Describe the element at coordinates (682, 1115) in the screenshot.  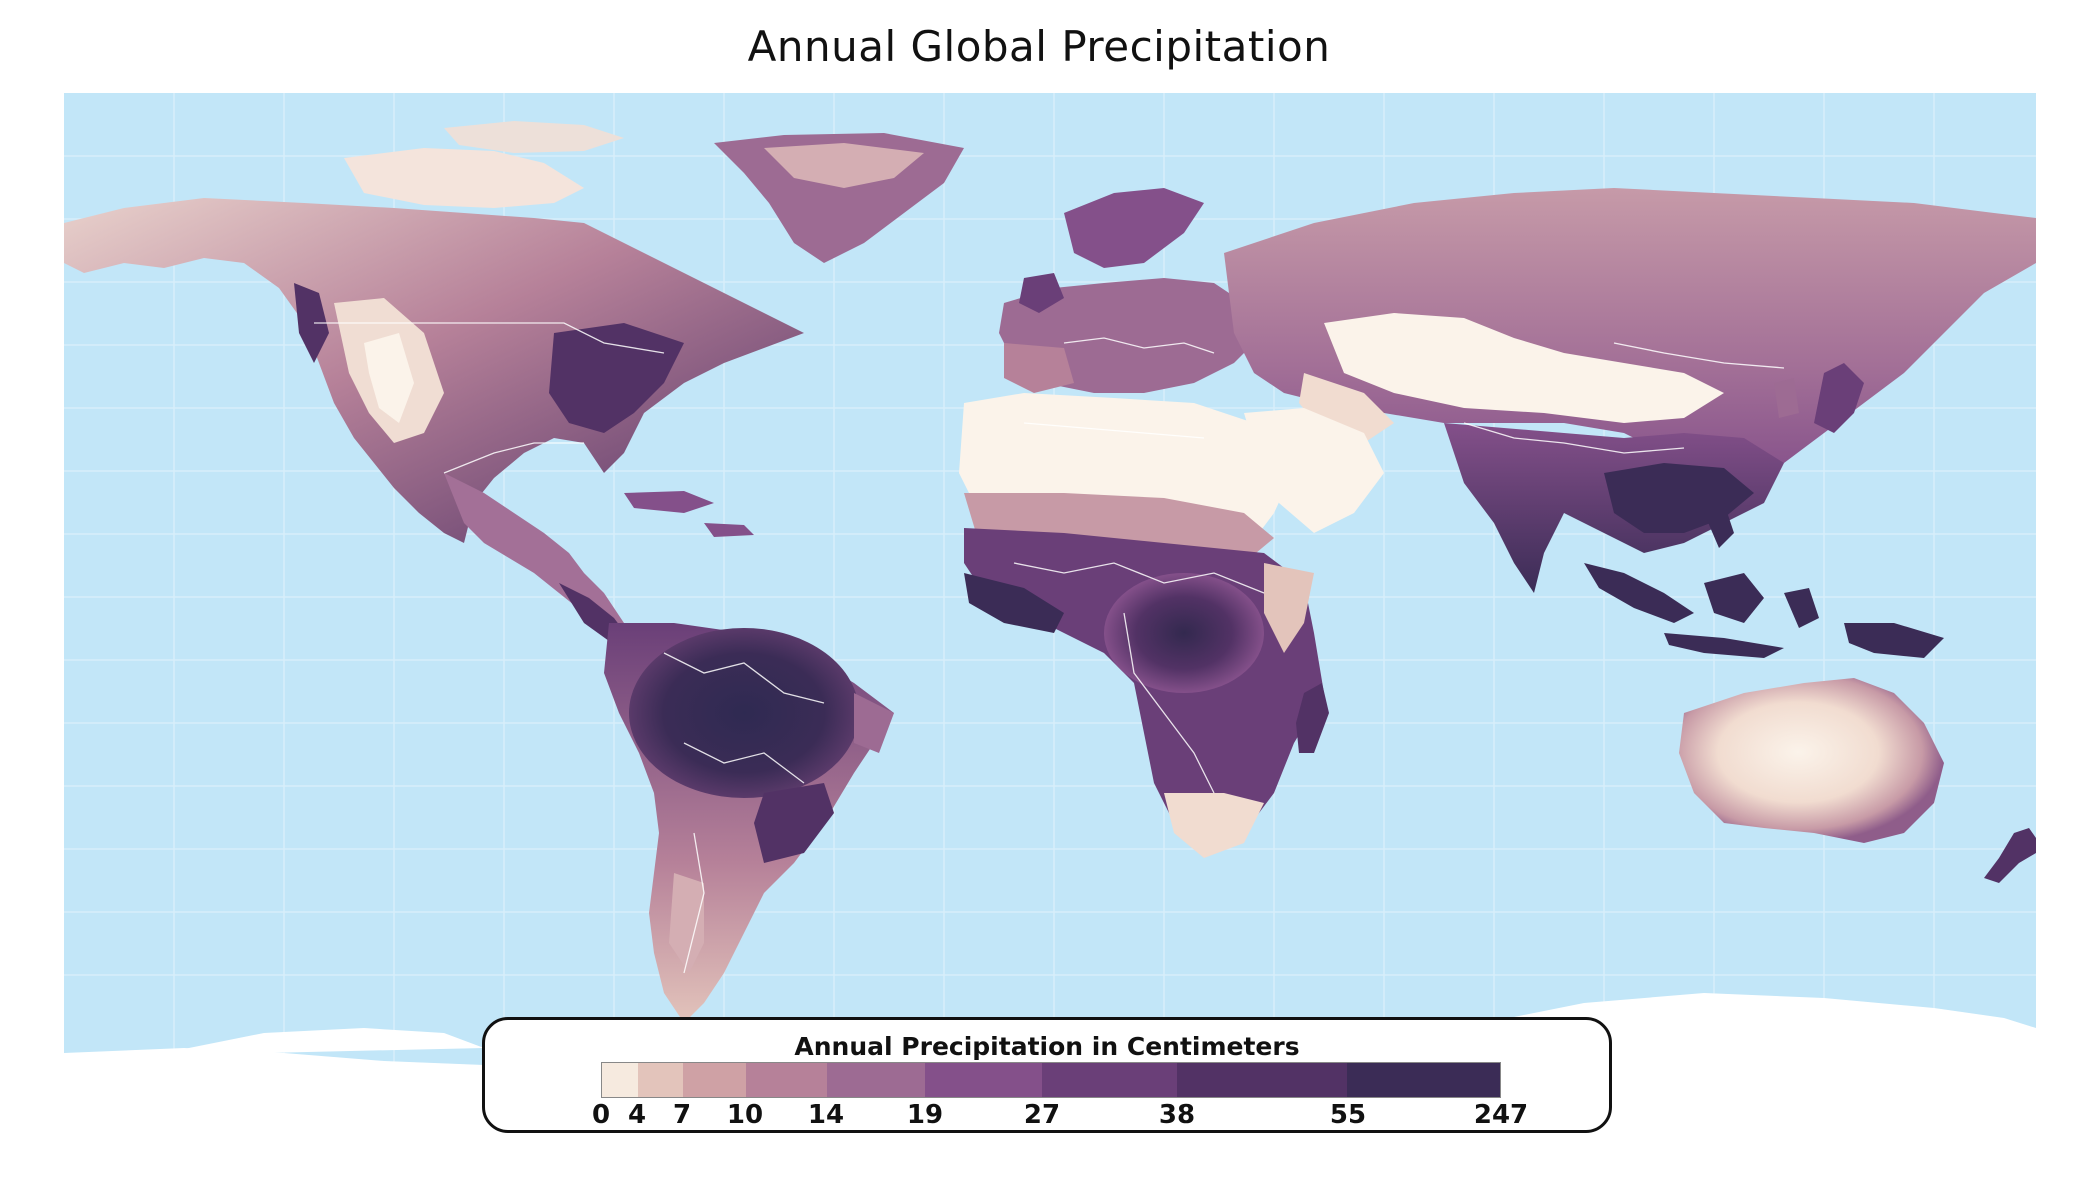
I see `legend-tick-label: 7` at that location.